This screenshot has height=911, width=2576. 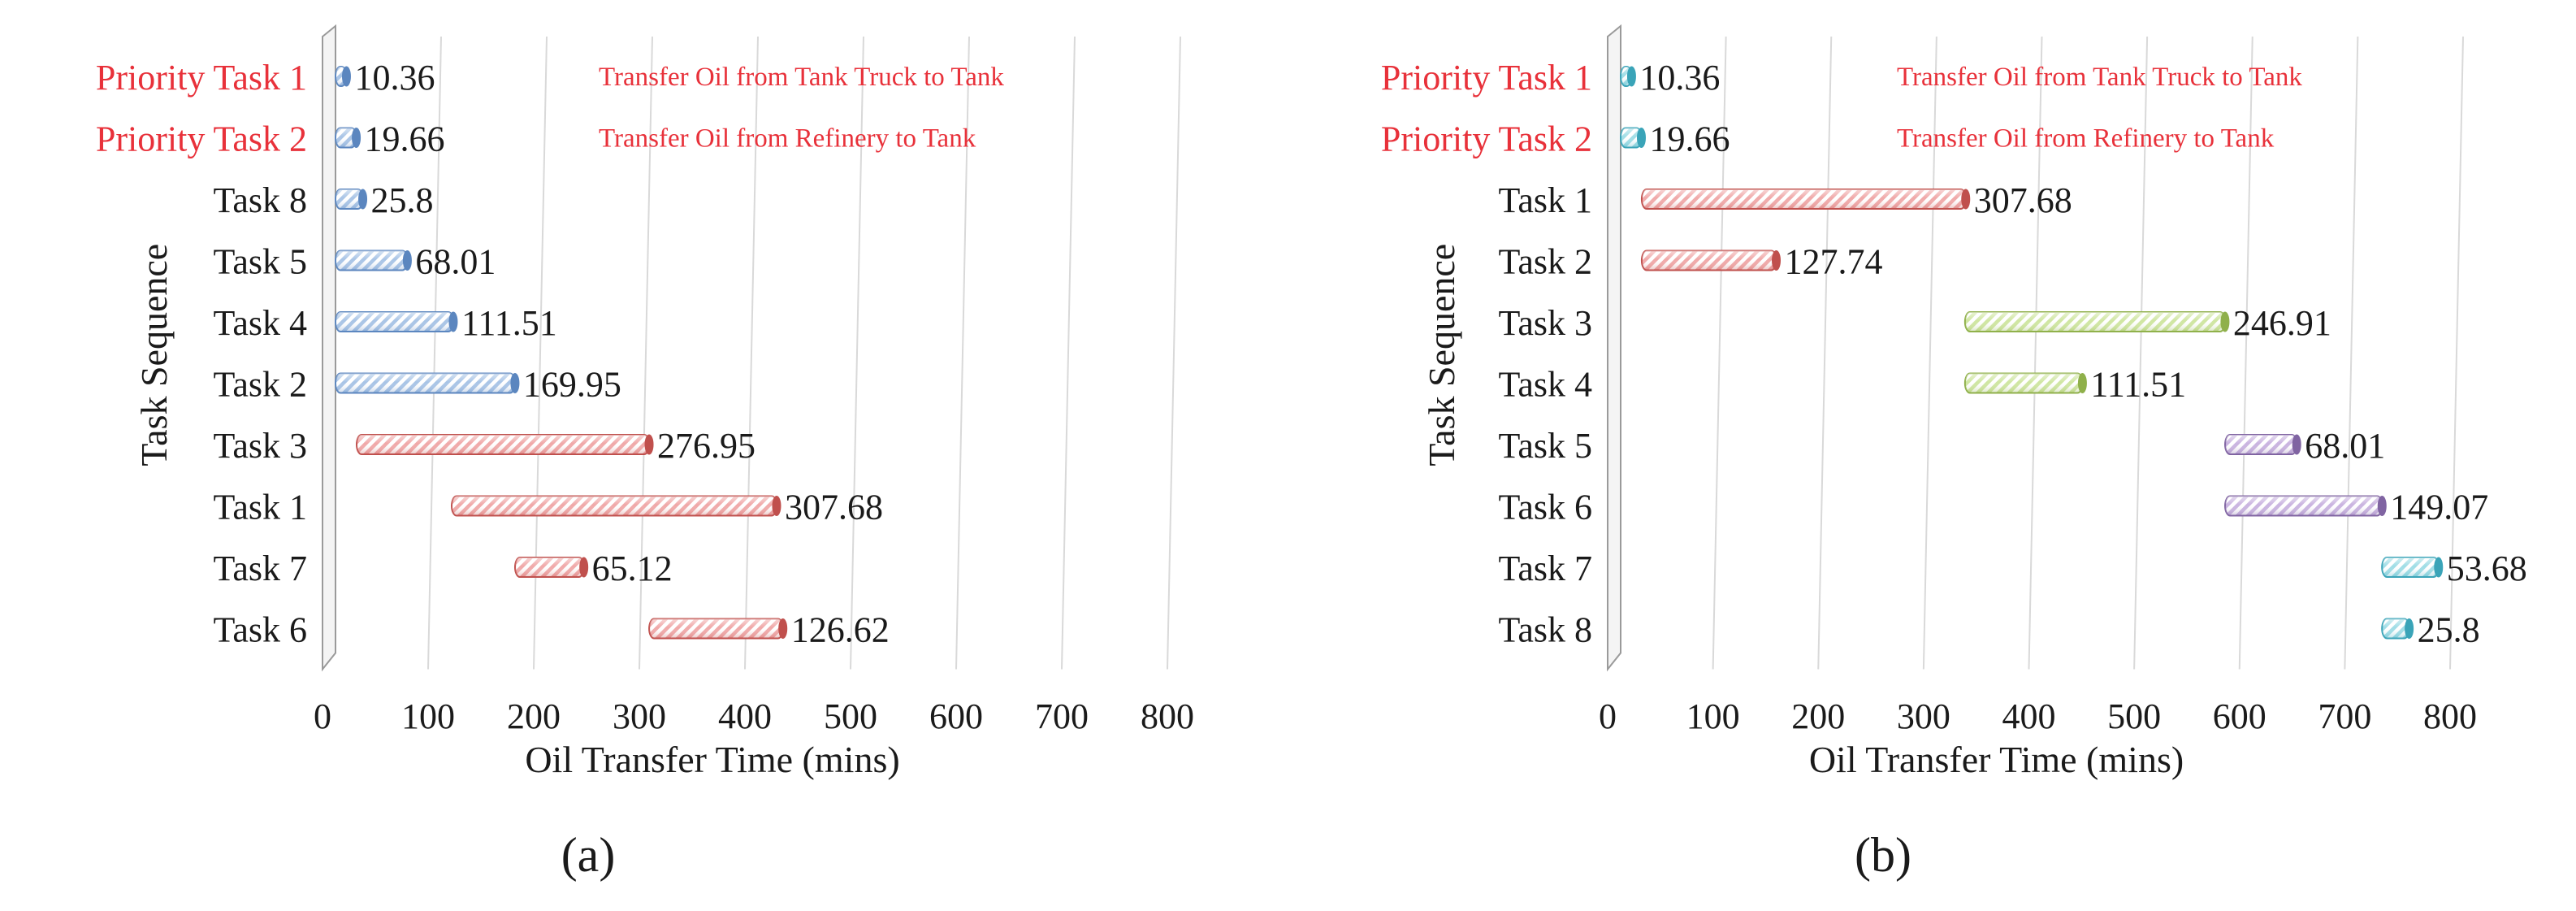 What do you see at coordinates (1713, 716) in the screenshot?
I see `x-tick-label: 100` at bounding box center [1713, 716].